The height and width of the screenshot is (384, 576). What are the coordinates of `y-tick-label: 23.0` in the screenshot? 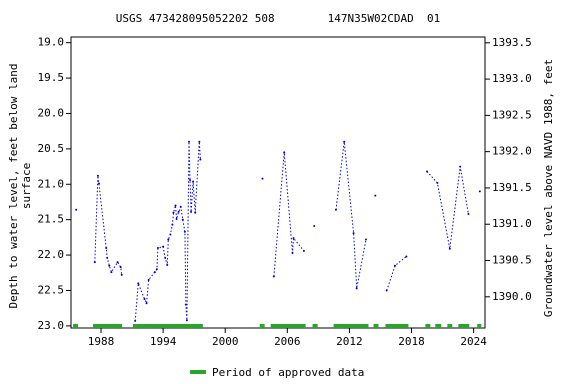 It's located at (51, 325).